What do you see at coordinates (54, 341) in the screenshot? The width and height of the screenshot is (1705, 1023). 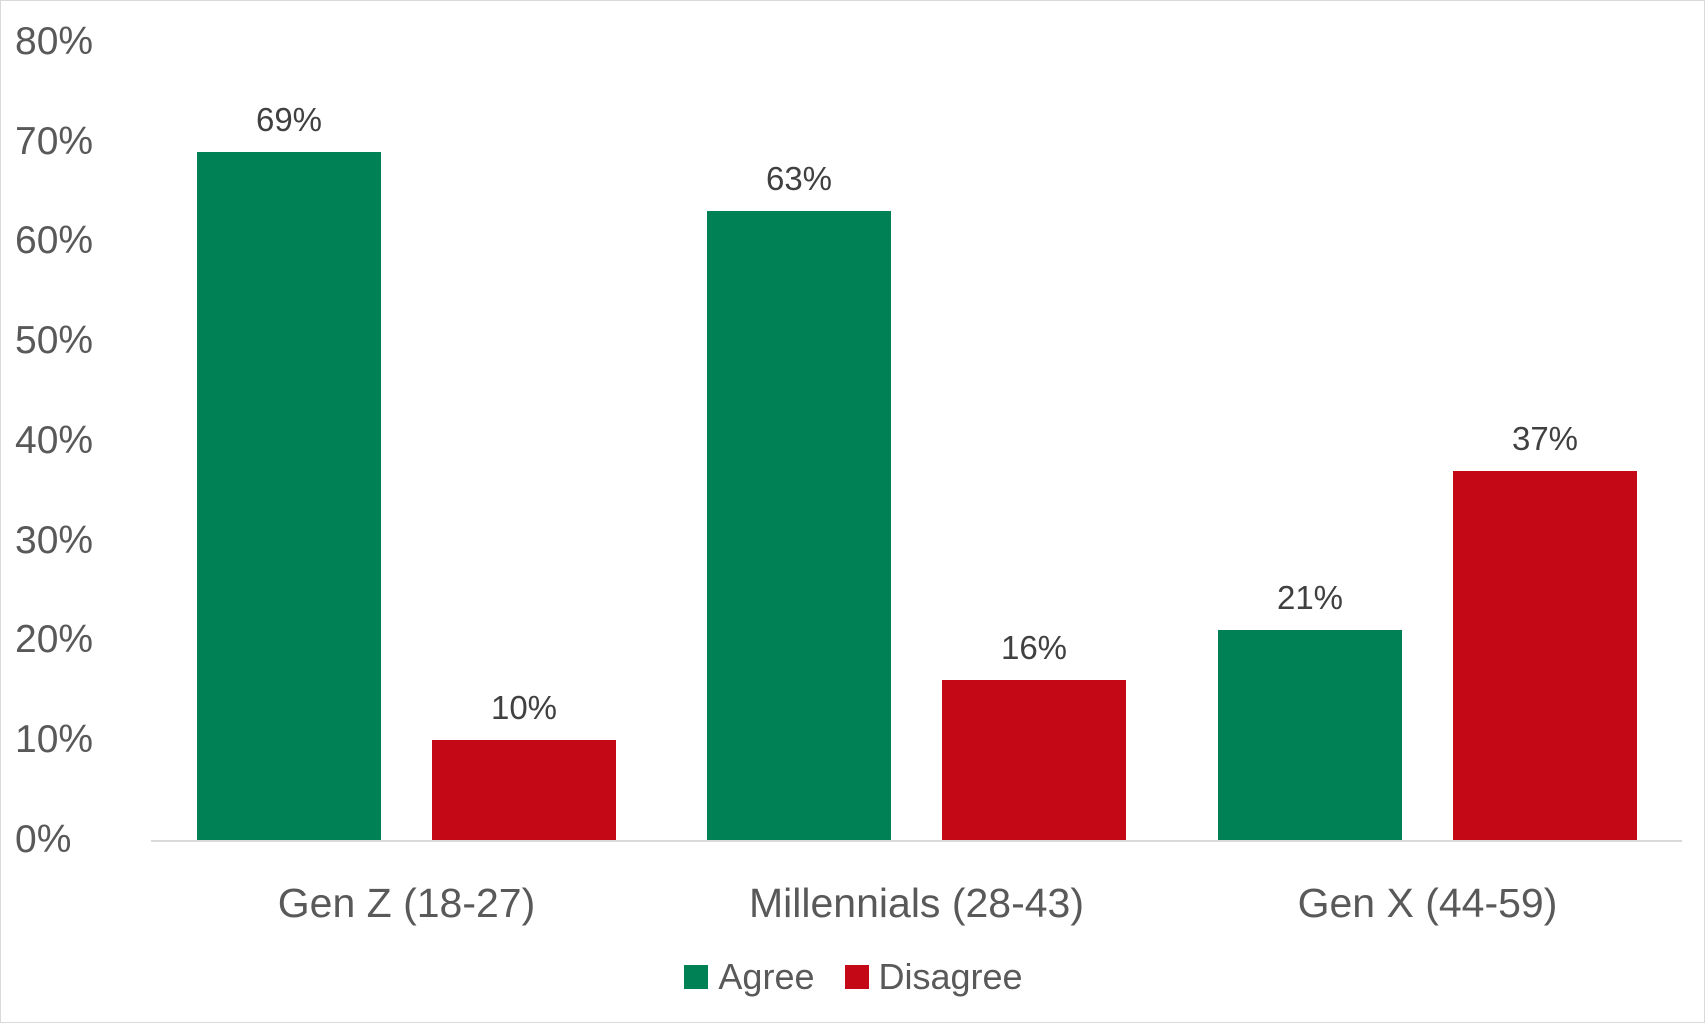 I see `y-tick-label: 50%` at bounding box center [54, 341].